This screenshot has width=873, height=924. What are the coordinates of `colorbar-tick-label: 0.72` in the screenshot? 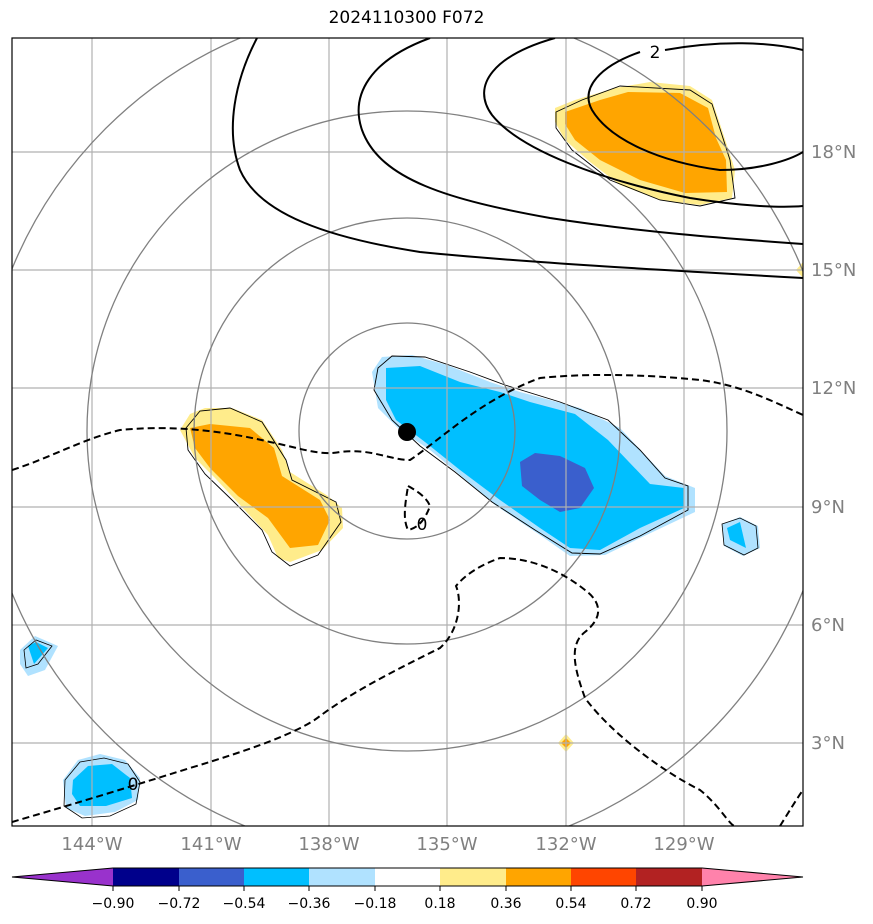 It's located at (635, 904).